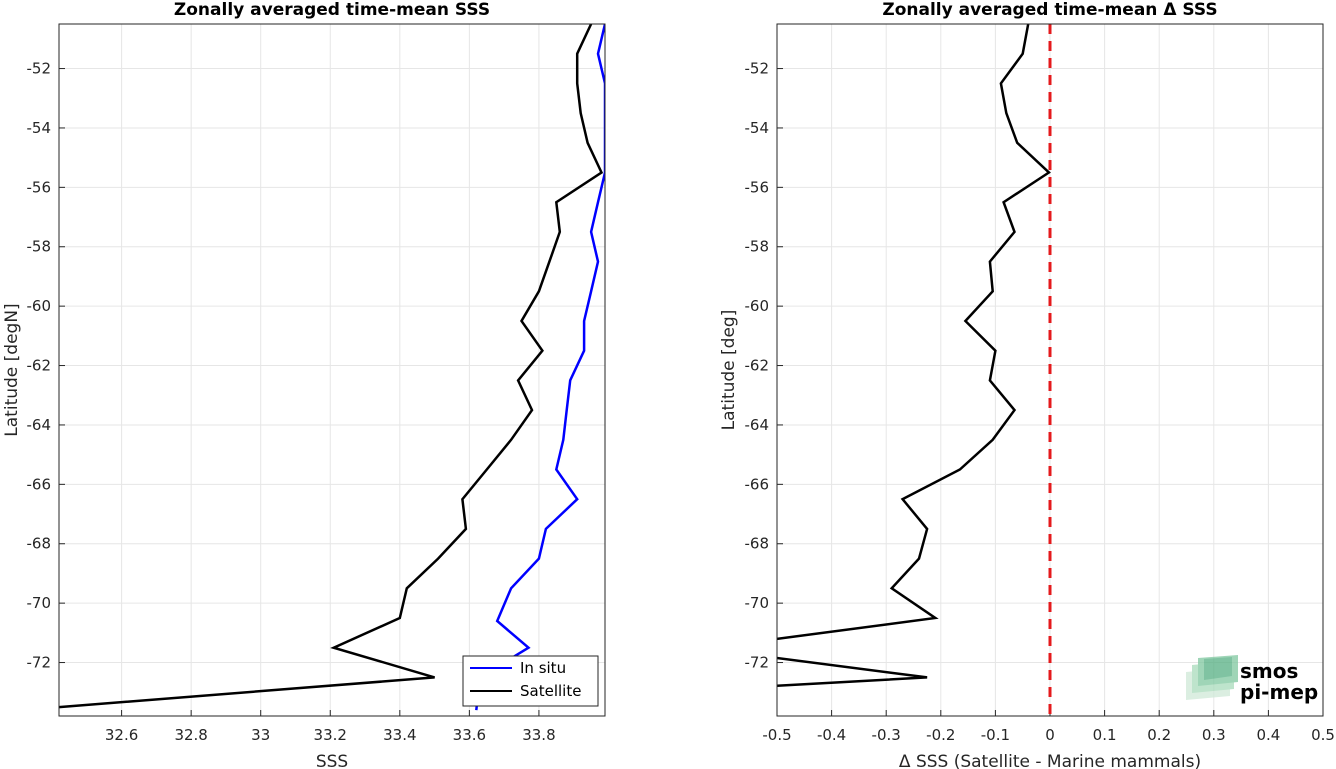 The width and height of the screenshot is (1336, 769). What do you see at coordinates (39, 484) in the screenshot?
I see `sss-y-tick-label: -66` at bounding box center [39, 484].